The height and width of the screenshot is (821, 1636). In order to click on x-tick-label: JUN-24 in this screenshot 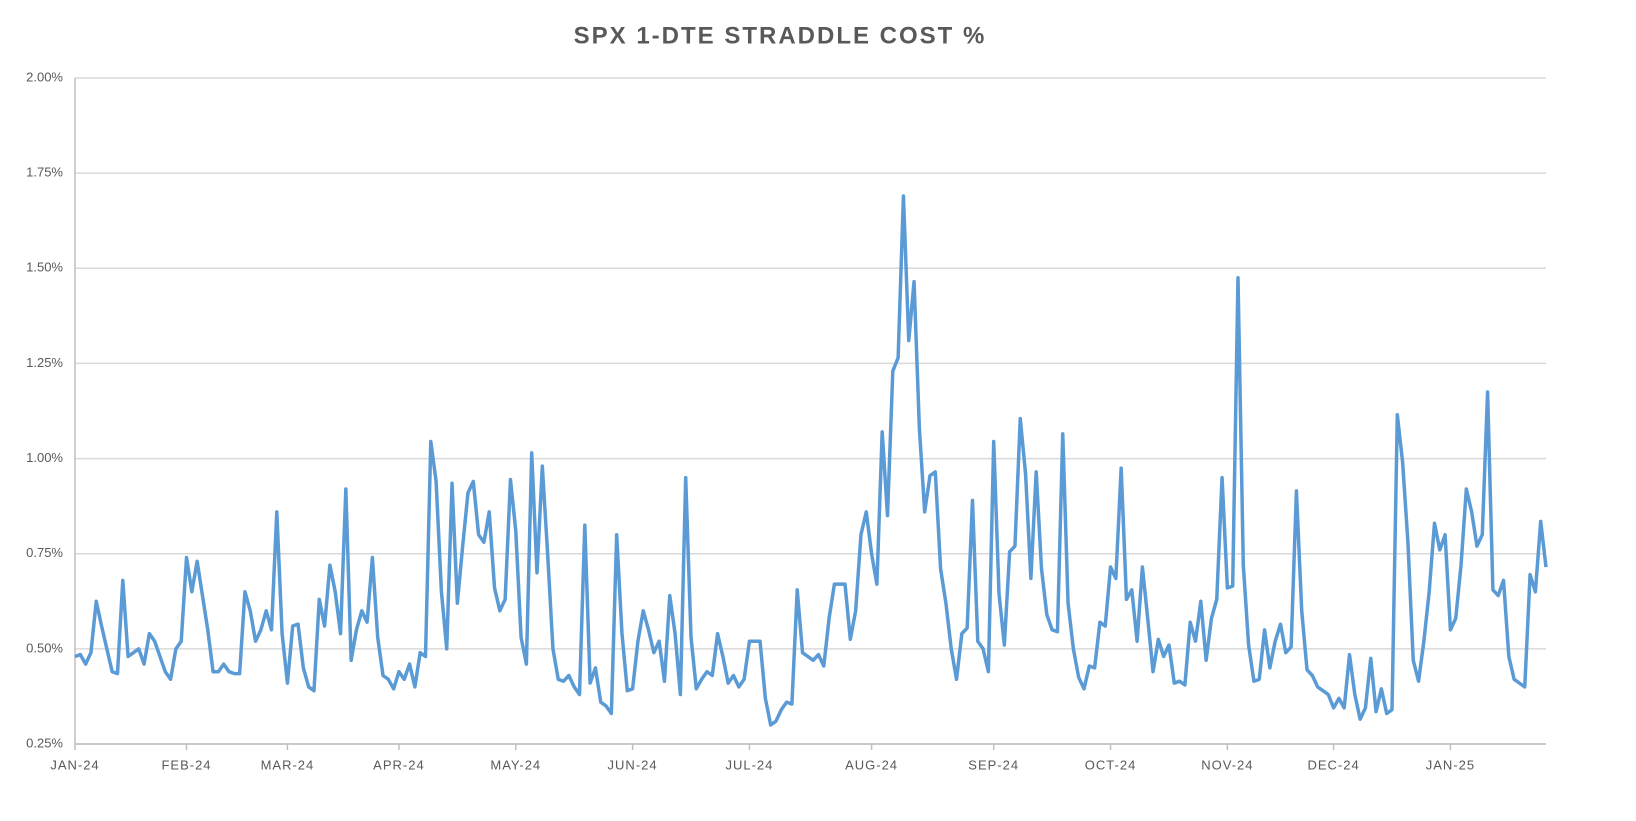, I will do `click(633, 764)`.